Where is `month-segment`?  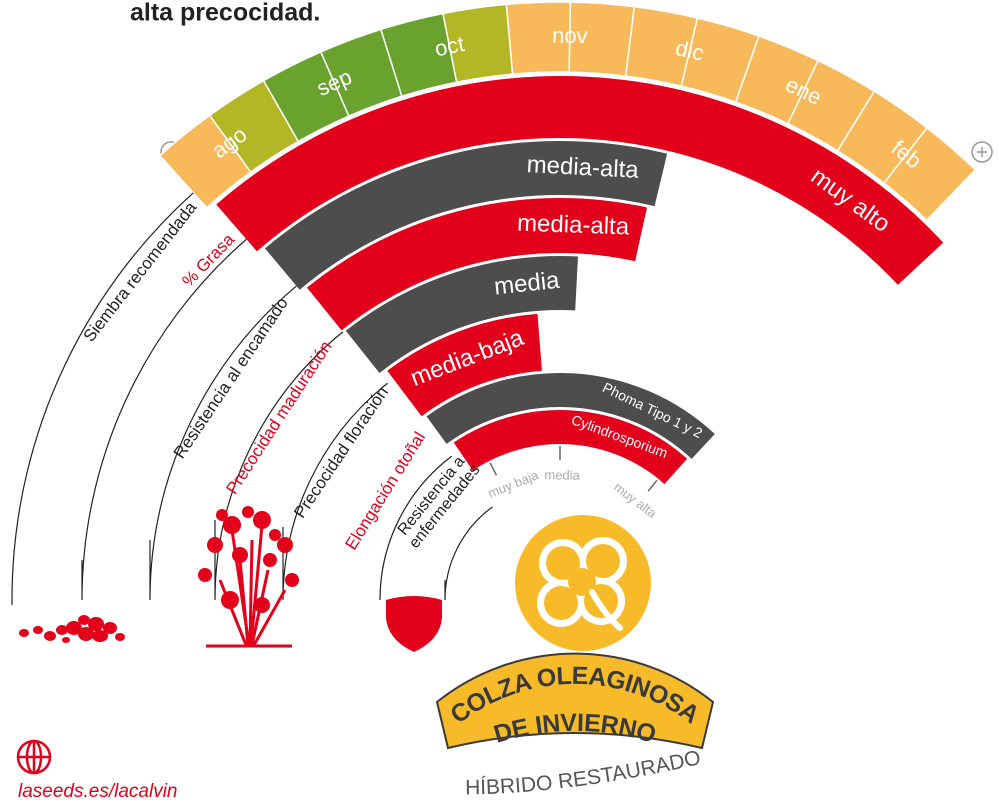 month-segment is located at coordinates (929, 174).